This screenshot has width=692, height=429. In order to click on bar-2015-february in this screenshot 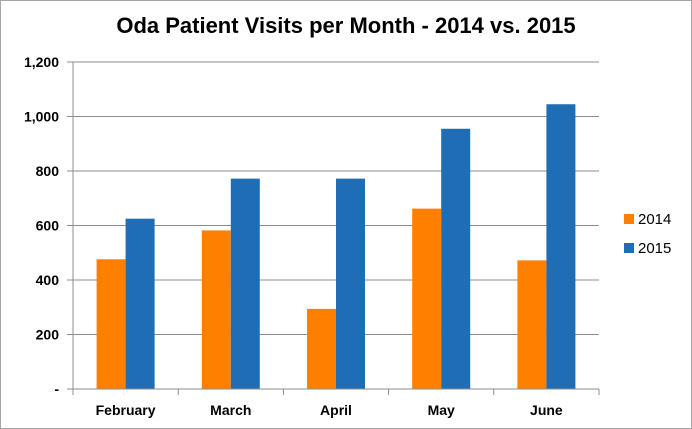, I will do `click(140, 303)`.